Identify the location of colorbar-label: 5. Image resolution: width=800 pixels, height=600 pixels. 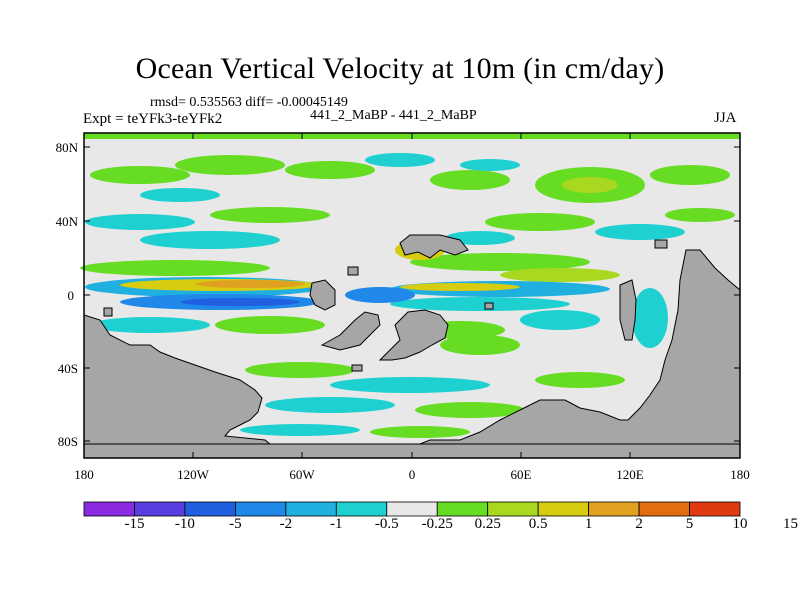
(689, 524).